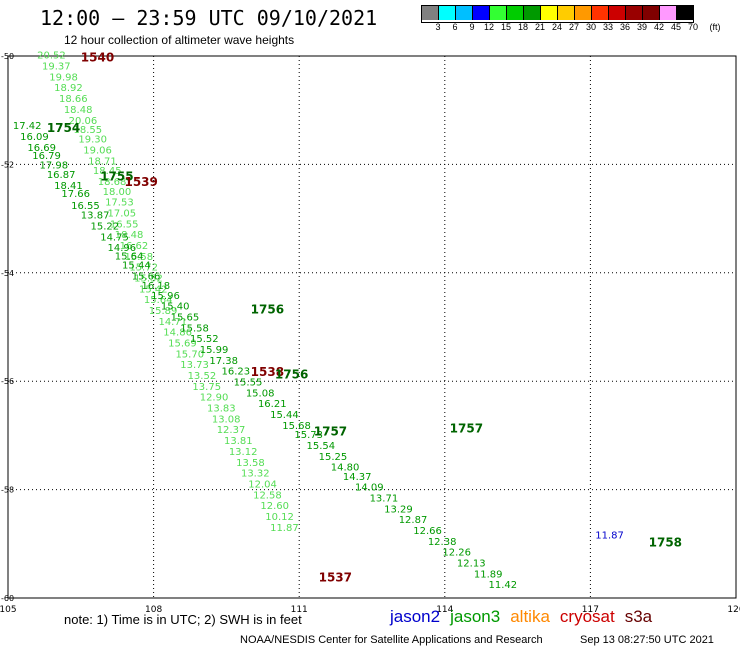 The height and width of the screenshot is (650, 740). Describe the element at coordinates (456, 553) in the screenshot. I see `wave-height-label: 12.26` at that location.